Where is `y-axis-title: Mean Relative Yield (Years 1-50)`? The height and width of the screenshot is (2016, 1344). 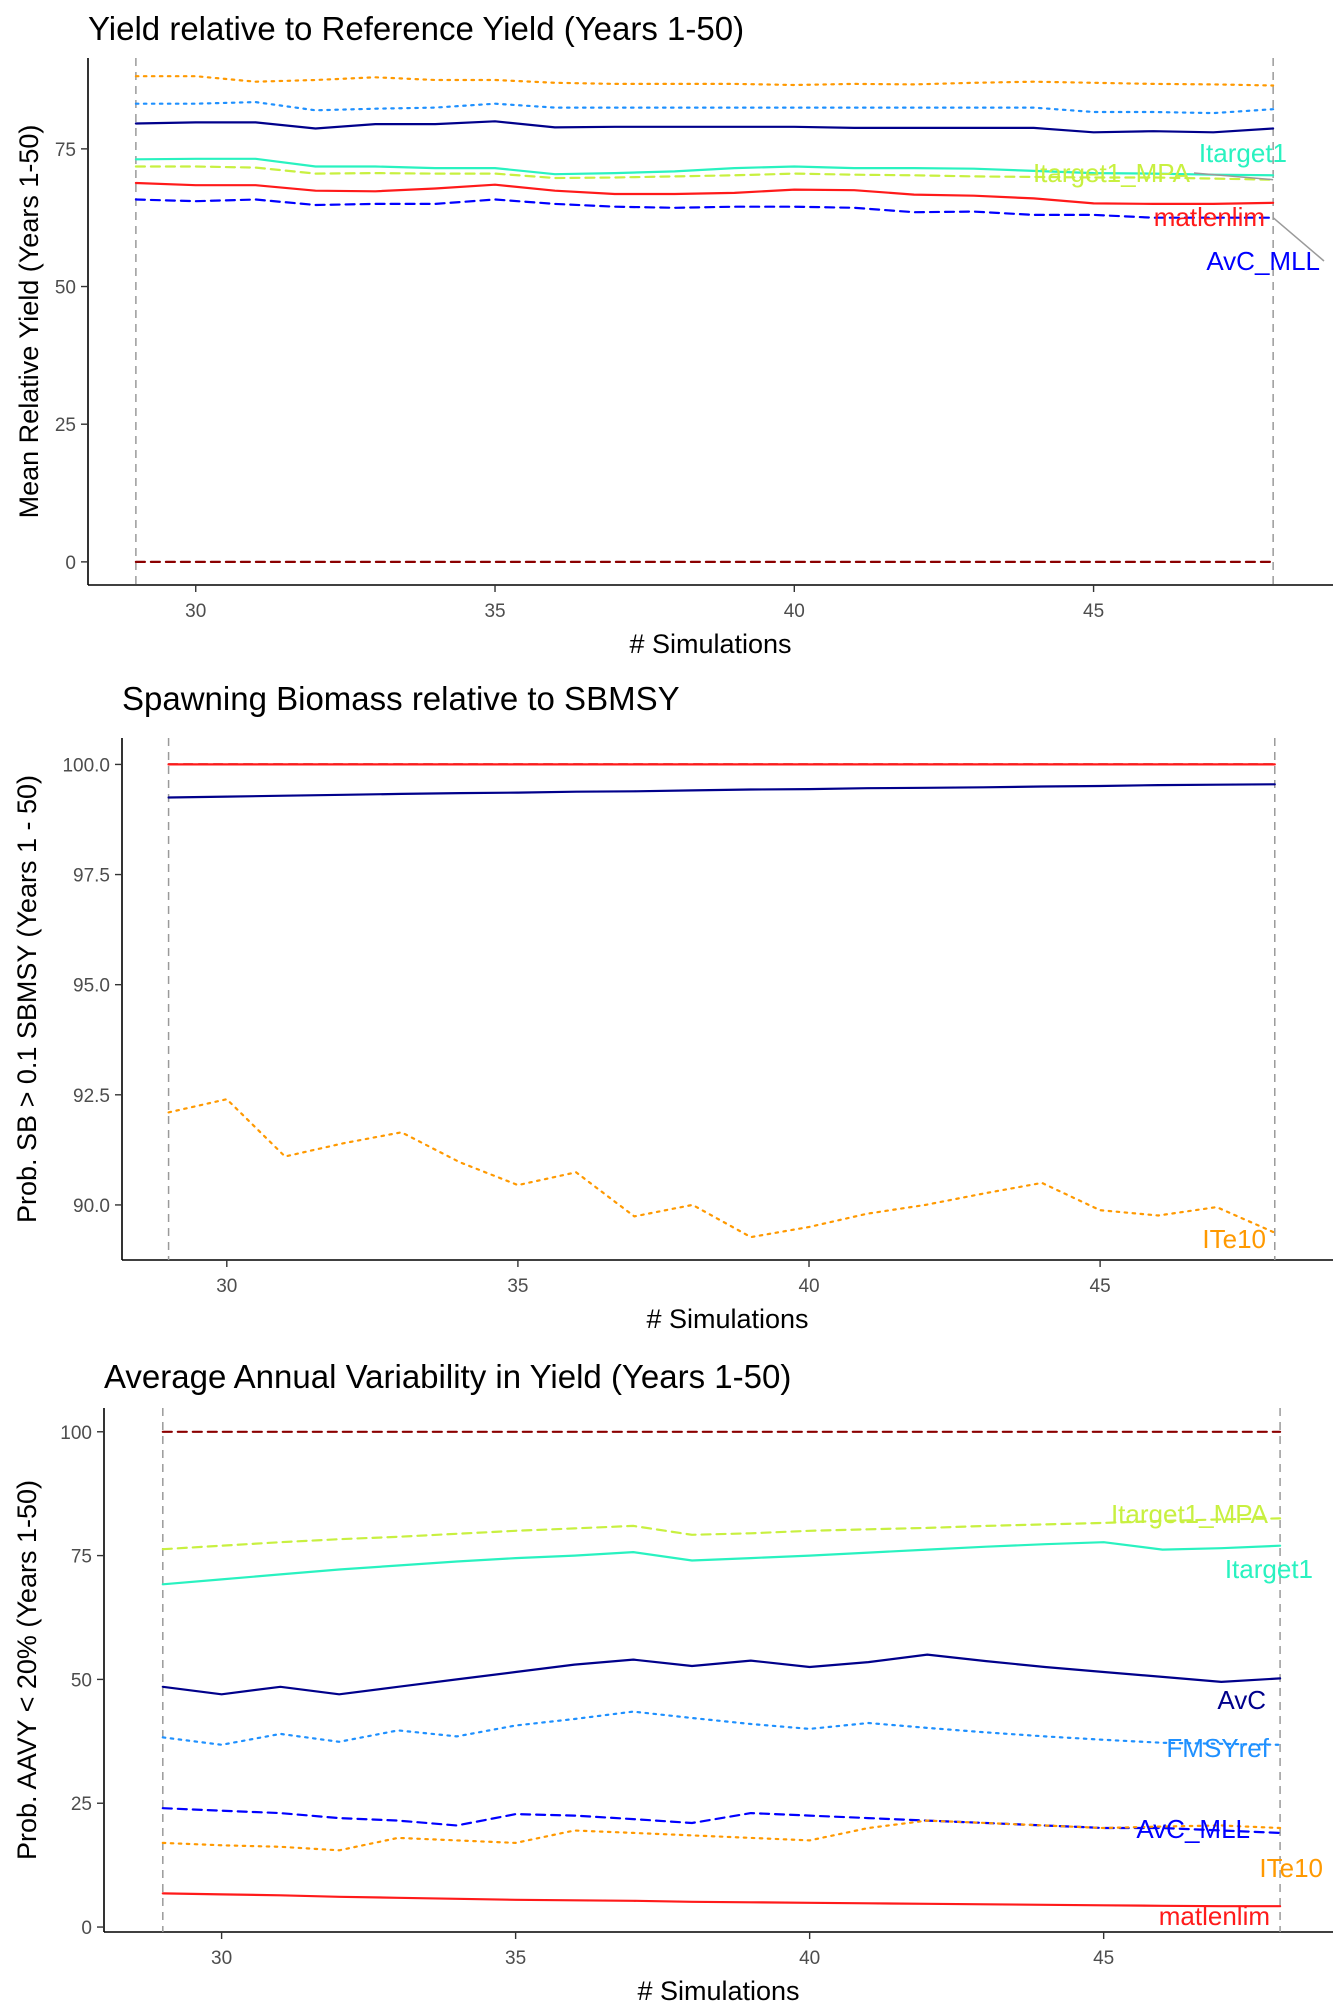
y-axis-title: Mean Relative Yield (Years 1-50) is located at coordinates (29, 322).